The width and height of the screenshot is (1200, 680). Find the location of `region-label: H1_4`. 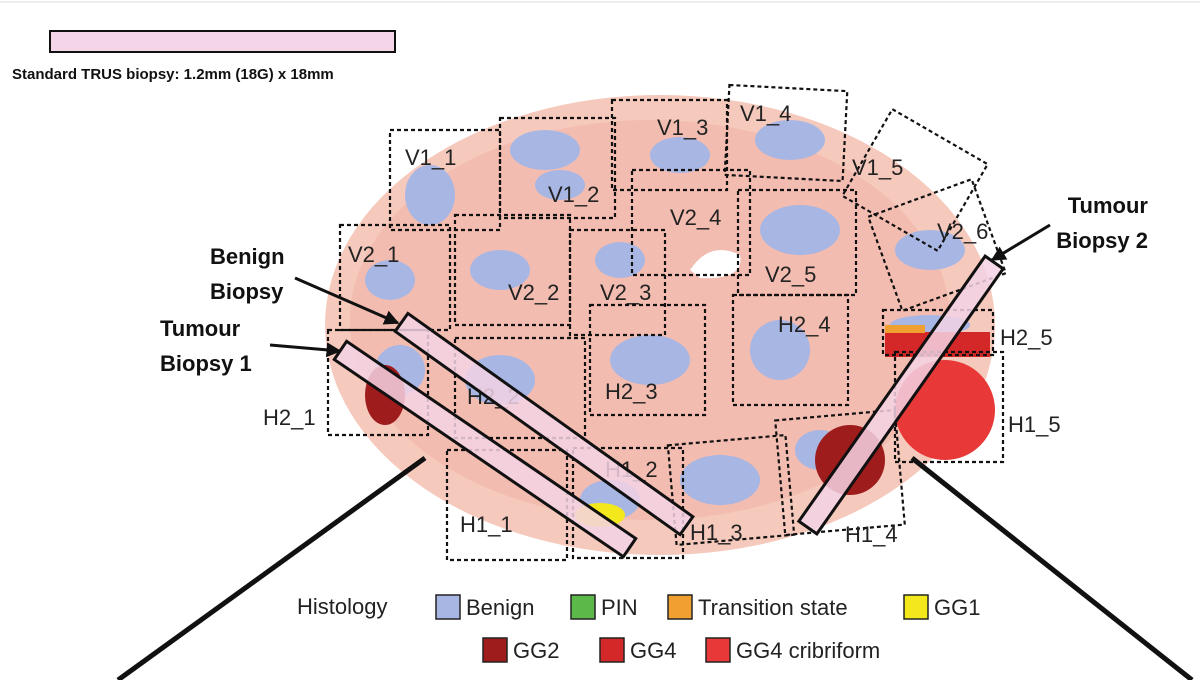

region-label: H1_4 is located at coordinates (871, 534).